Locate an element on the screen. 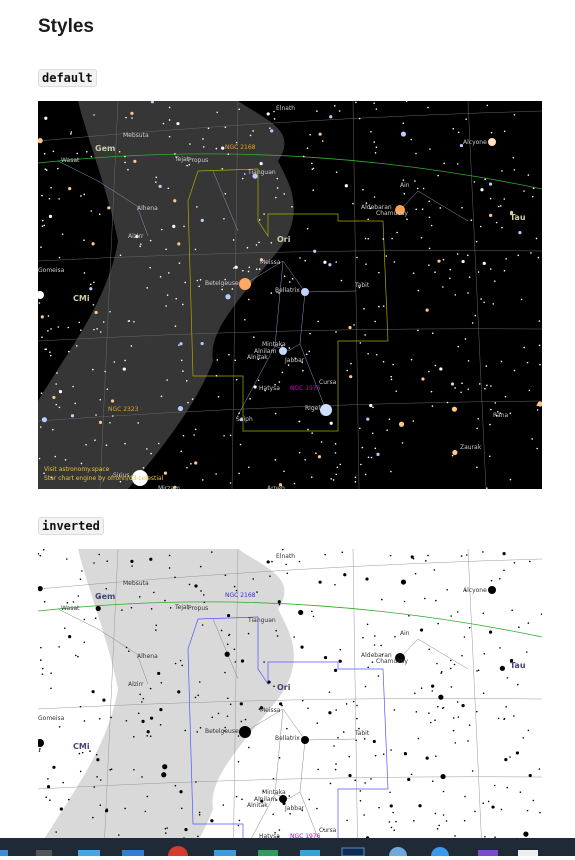  star-label: Propus is located at coordinates (198, 160).